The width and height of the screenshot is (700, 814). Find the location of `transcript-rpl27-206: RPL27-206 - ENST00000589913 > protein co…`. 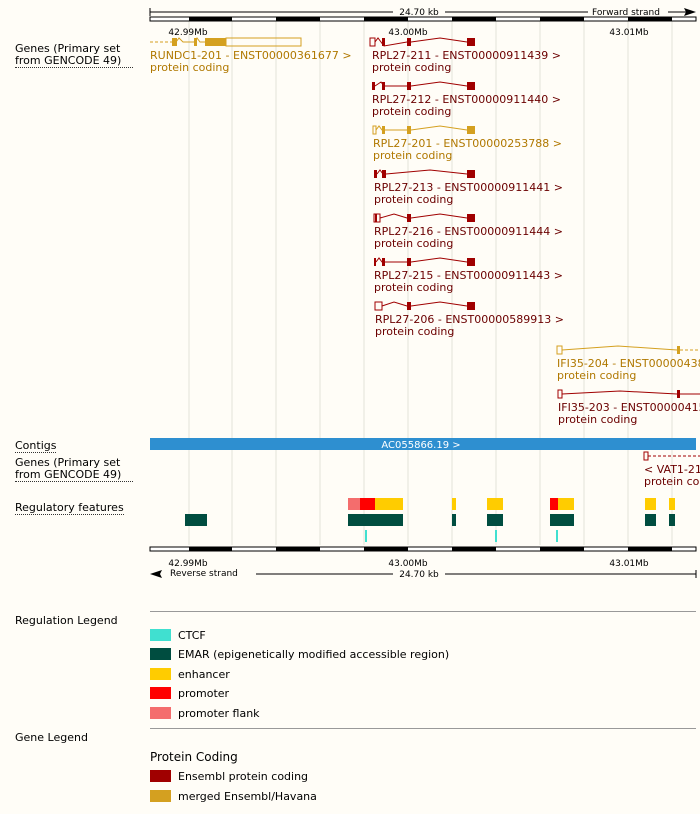

transcript-rpl27-206: RPL27-206 - ENST00000589913 > protein co… is located at coordinates (469, 319).